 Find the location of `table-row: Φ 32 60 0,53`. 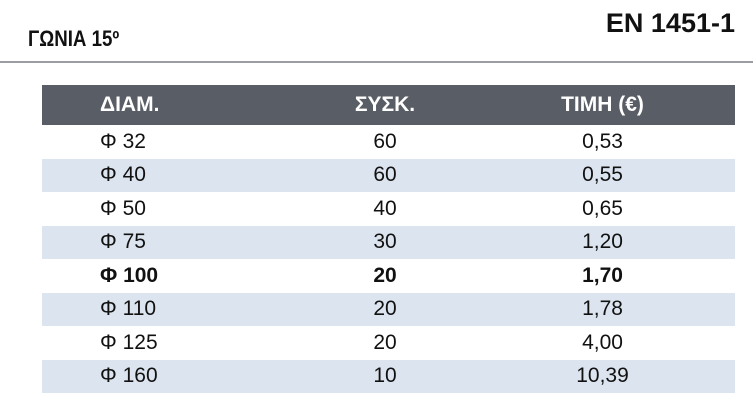

table-row: Φ 32 60 0,53 is located at coordinates (388, 142).